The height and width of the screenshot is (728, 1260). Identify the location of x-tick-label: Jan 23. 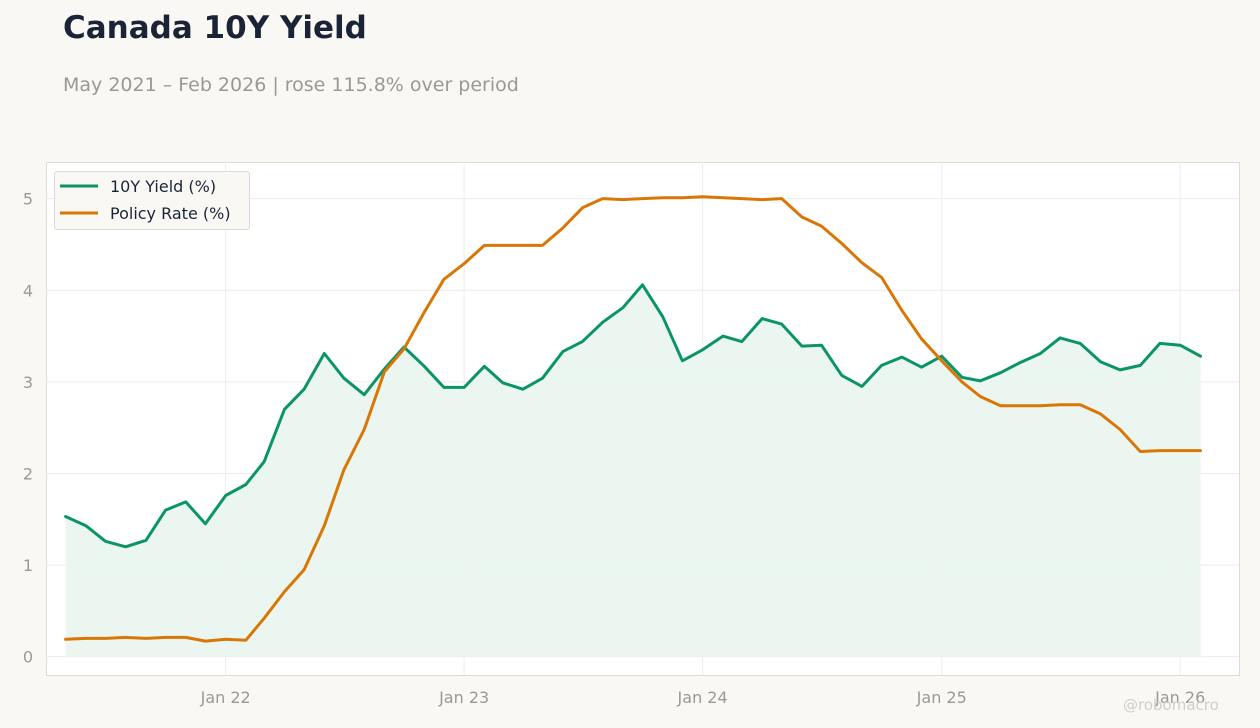
(463, 697).